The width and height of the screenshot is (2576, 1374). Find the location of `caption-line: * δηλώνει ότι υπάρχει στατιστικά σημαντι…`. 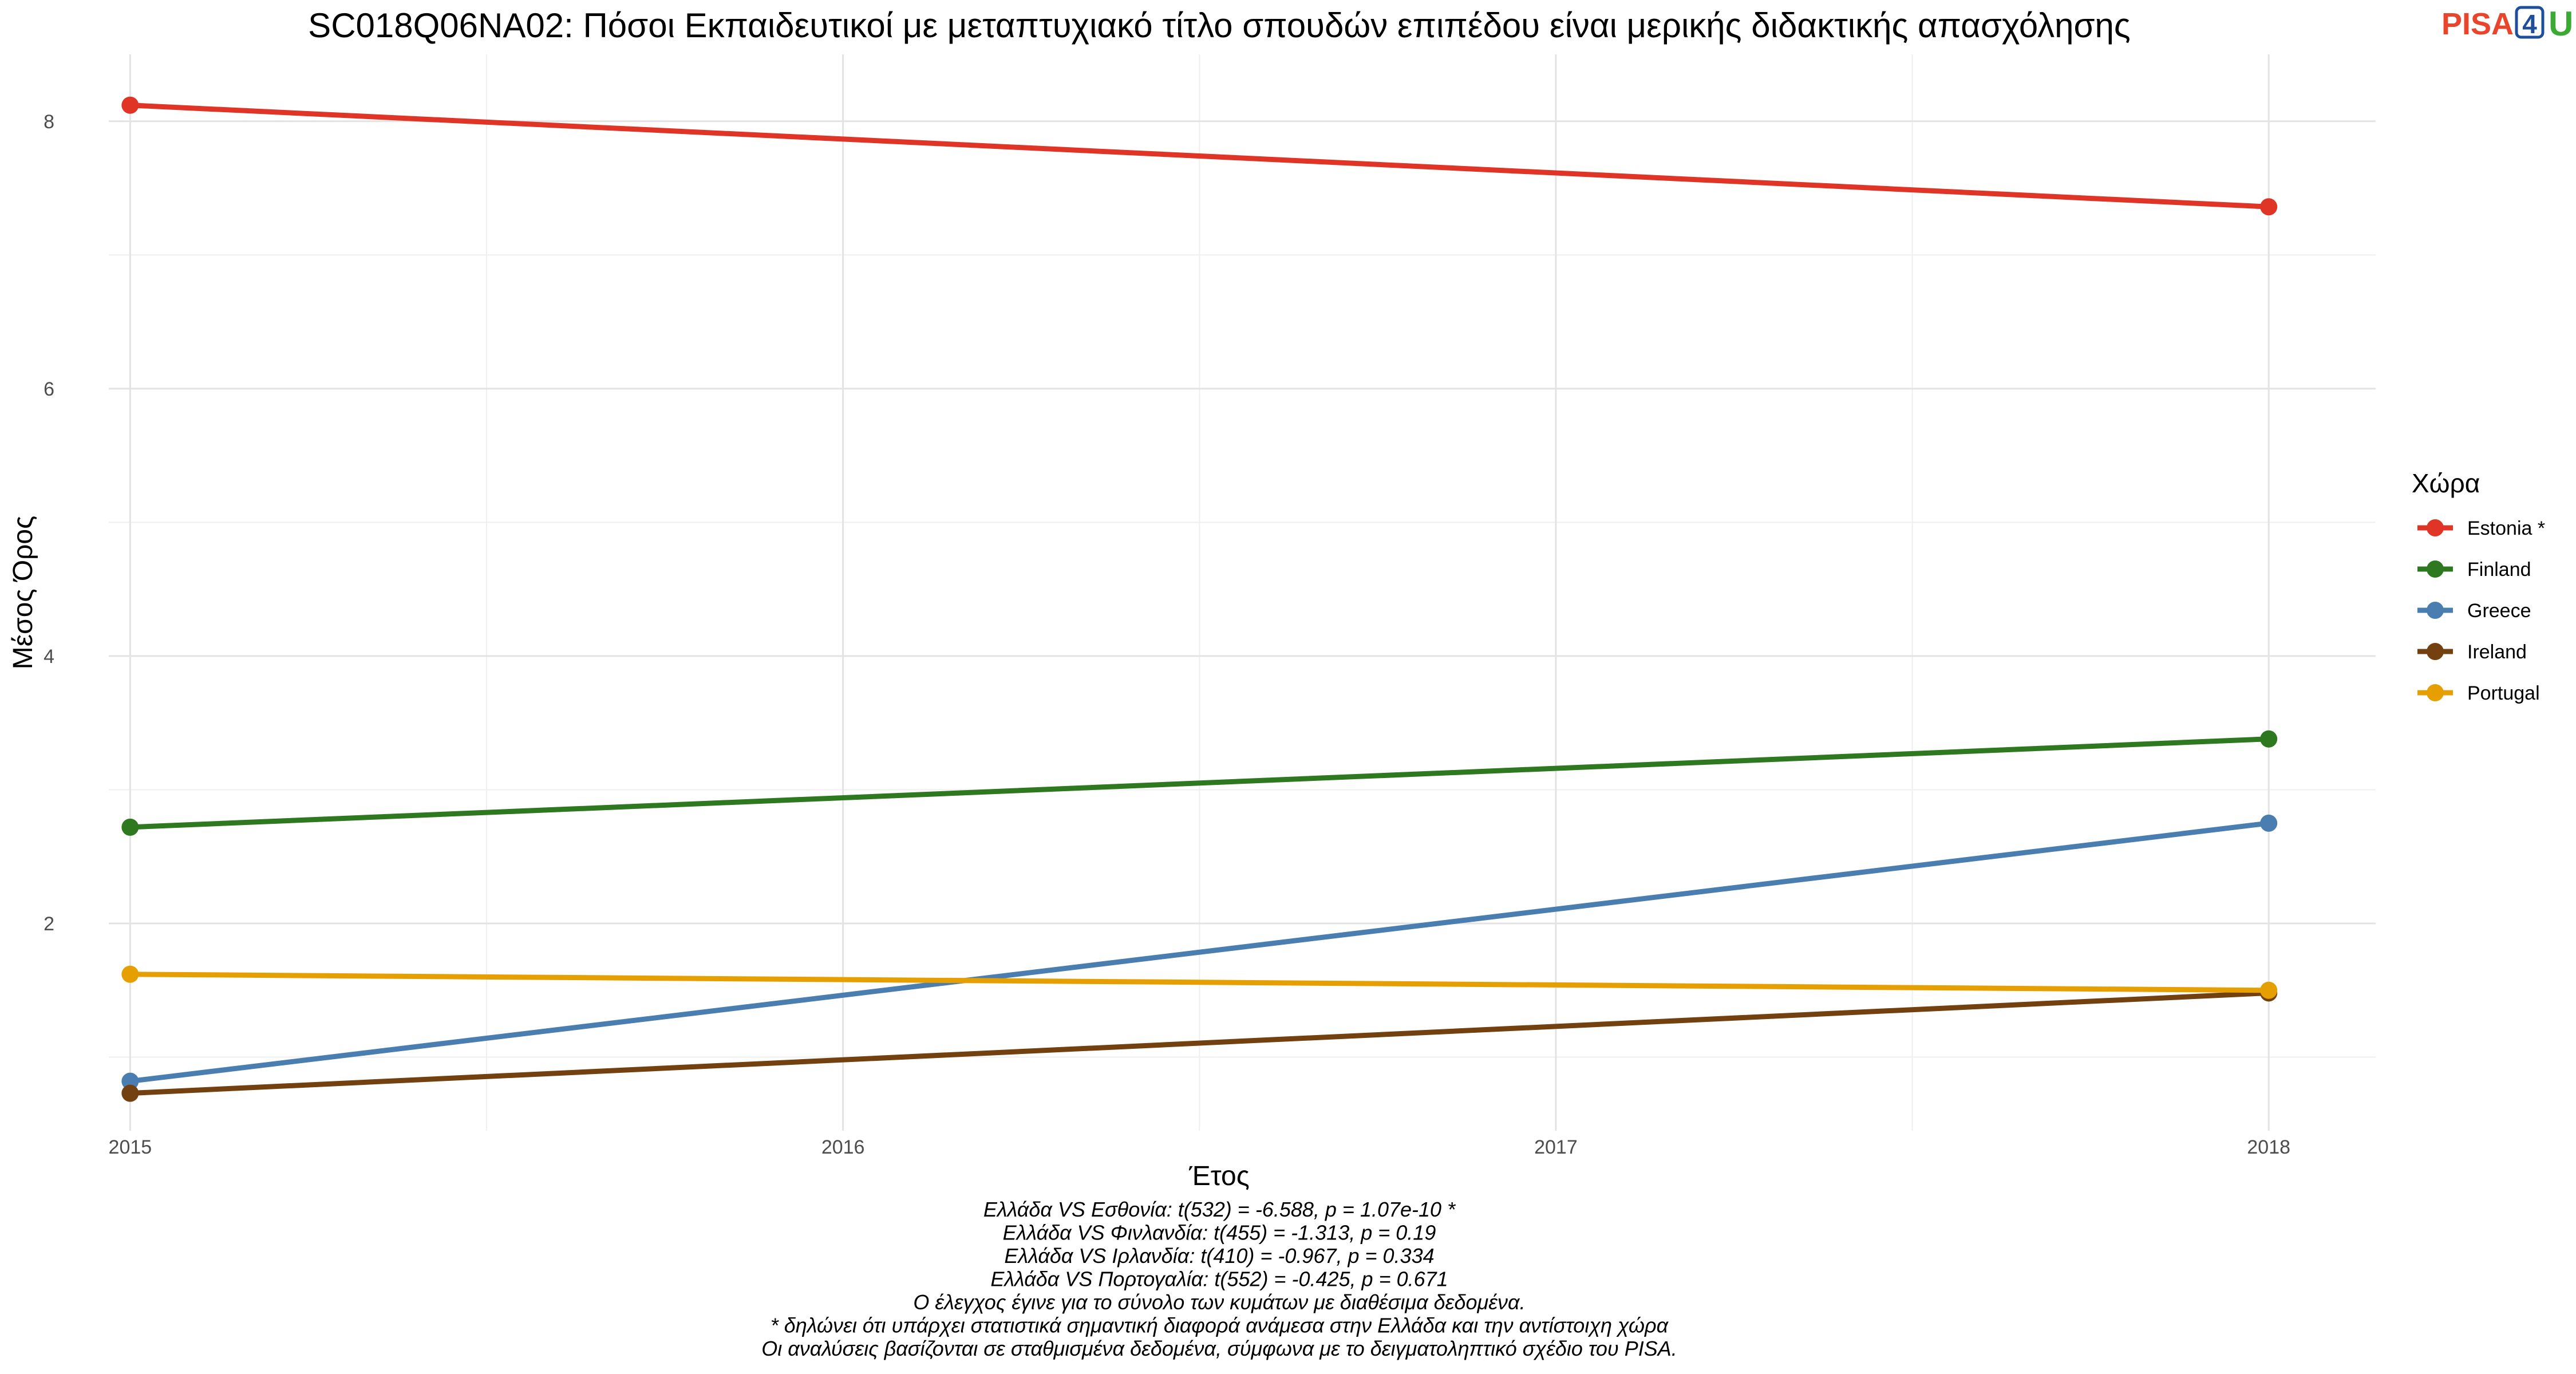

caption-line: * δηλώνει ότι υπάρχει στατιστικά σημαντι… is located at coordinates (1220, 1325).